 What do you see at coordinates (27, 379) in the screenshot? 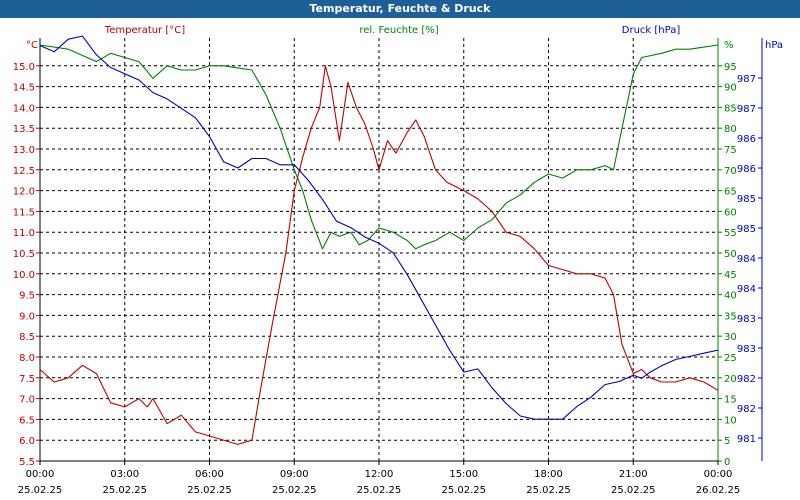
I see `temperature-tick-label: 7.5` at bounding box center [27, 379].